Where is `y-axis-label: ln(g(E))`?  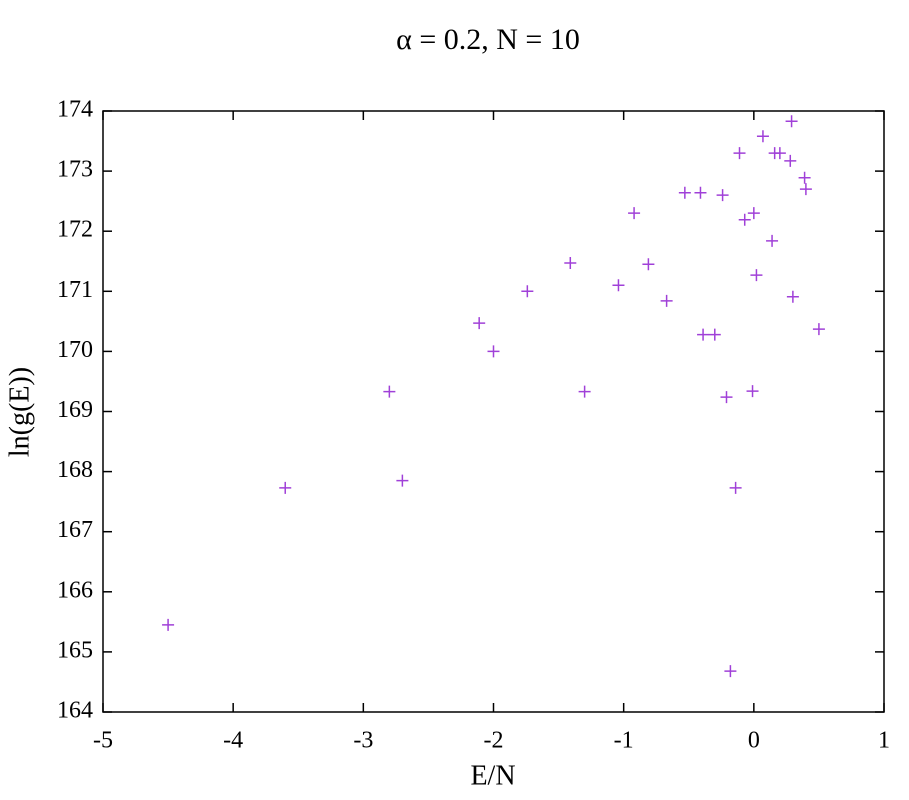 y-axis-label: ln(g(E)) is located at coordinates (19, 412).